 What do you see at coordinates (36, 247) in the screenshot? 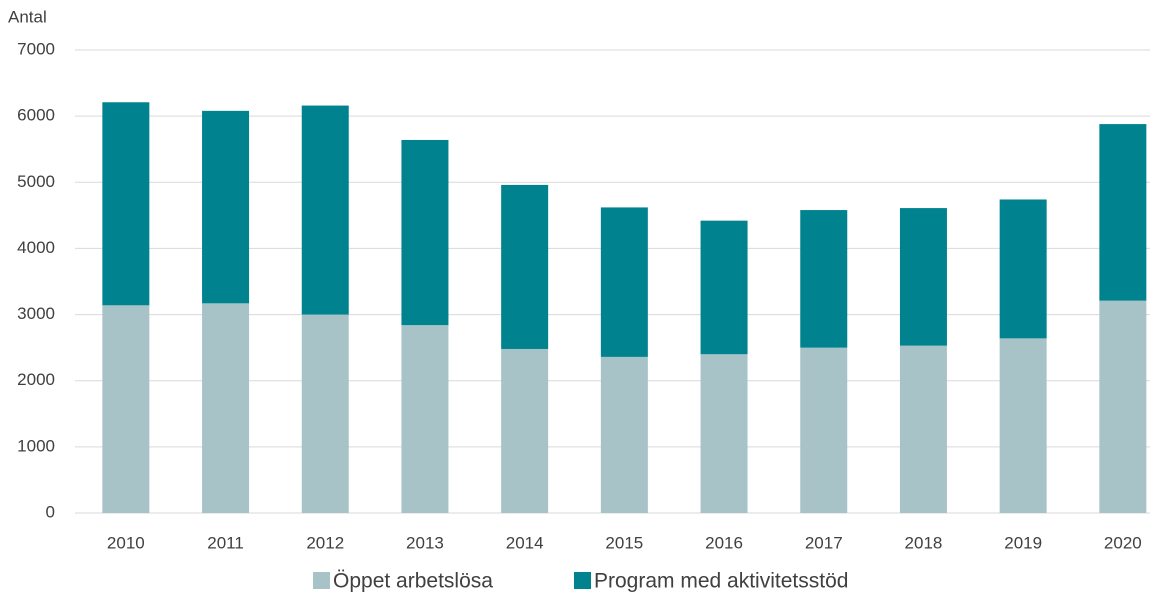
I see `y-tick-label: 4000` at bounding box center [36, 247].